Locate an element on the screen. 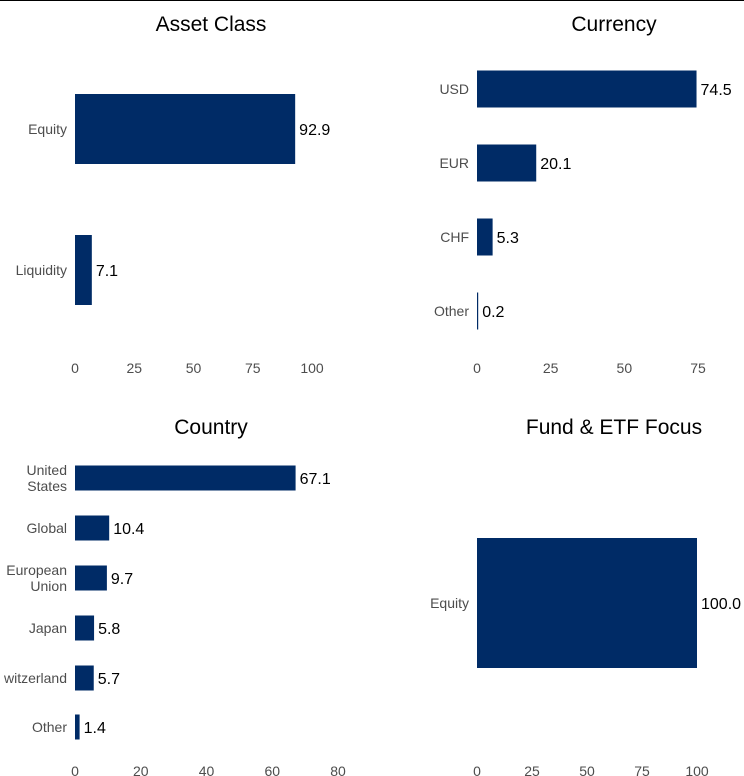 Image resolution: width=744 pixels, height=776 pixels. value-label: 92.9 is located at coordinates (314, 130).